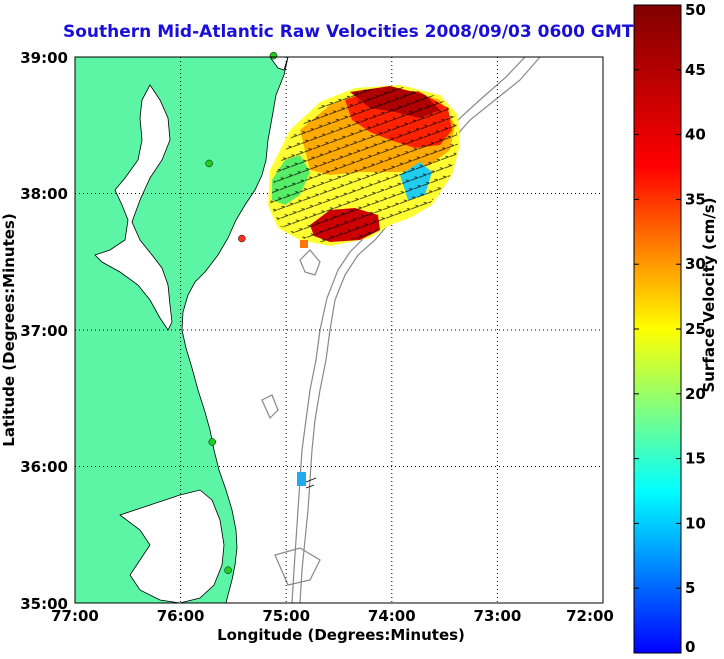  What do you see at coordinates (695, 135) in the screenshot?
I see `colorbar-tick-label: 40` at bounding box center [695, 135].